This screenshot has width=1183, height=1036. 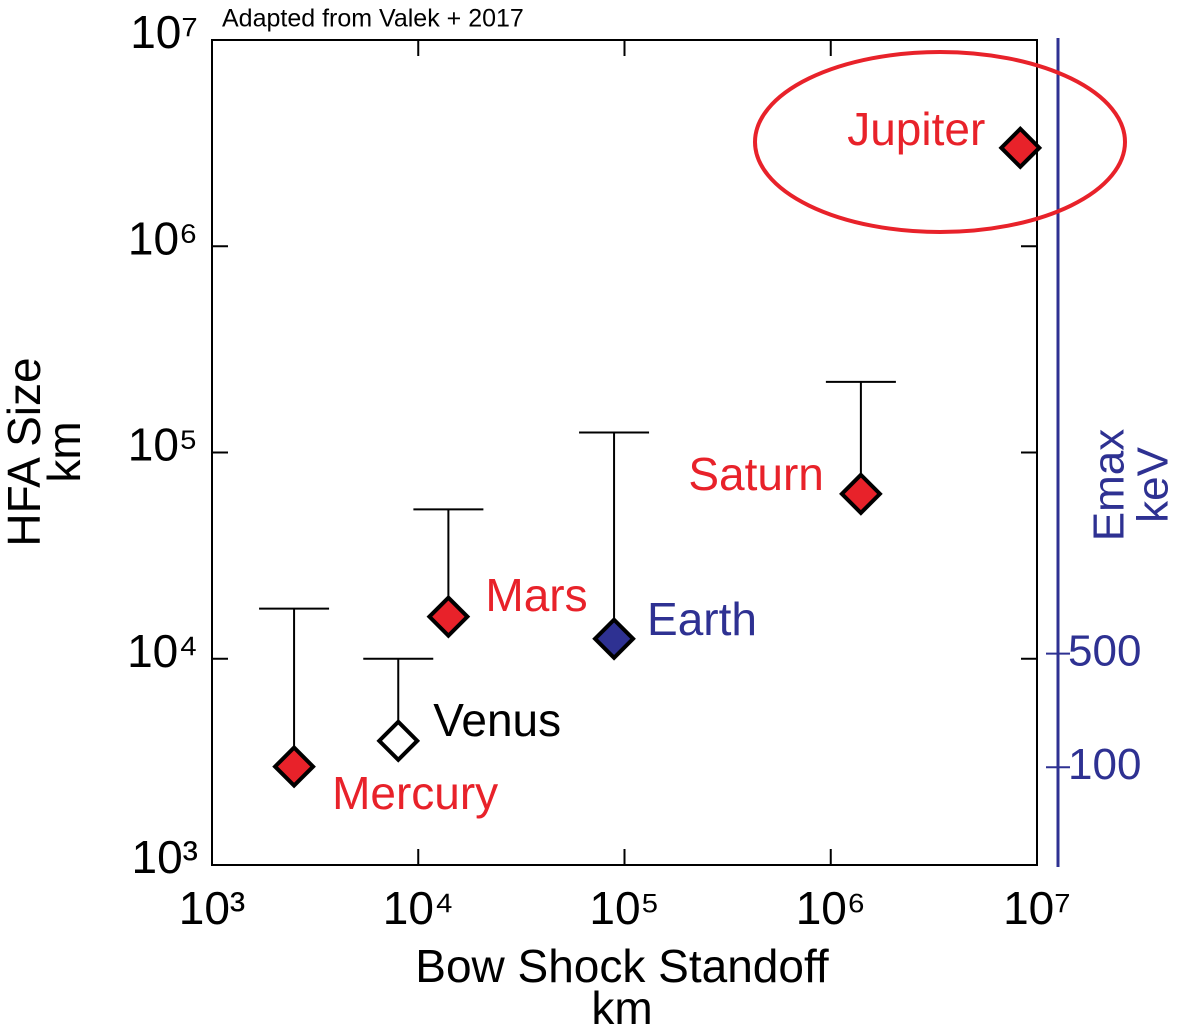 What do you see at coordinates (702, 619) in the screenshot?
I see `point-label: Earth` at bounding box center [702, 619].